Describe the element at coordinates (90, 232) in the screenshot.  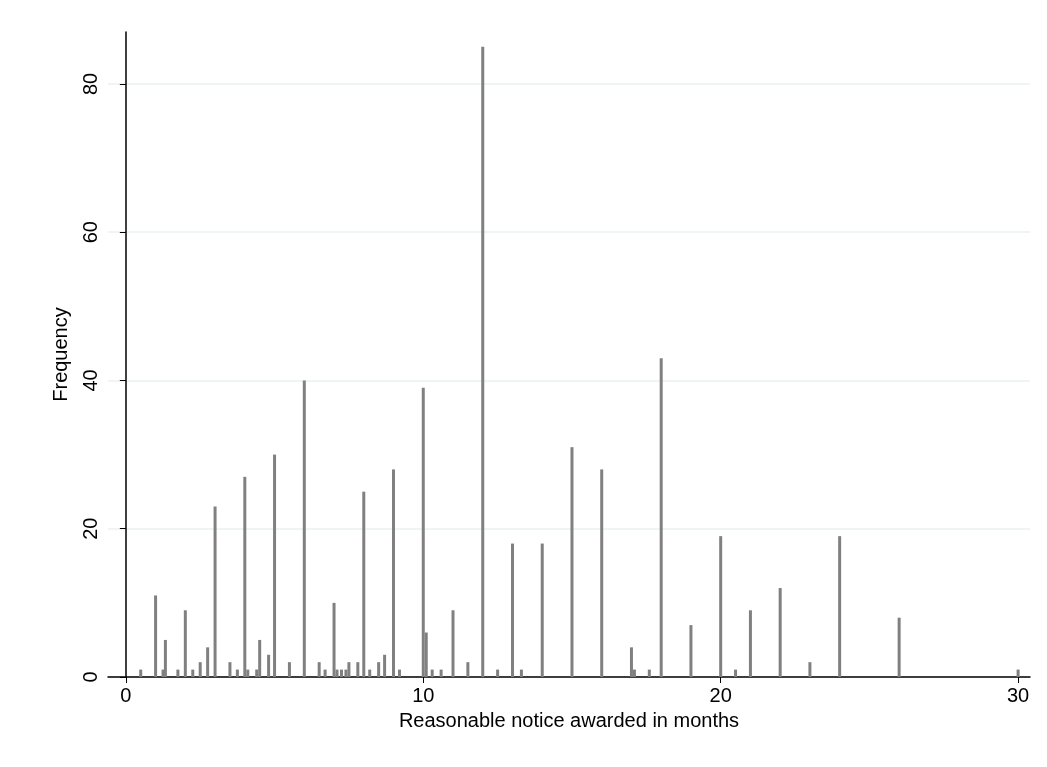
I see `y-tick-label: 60` at that location.